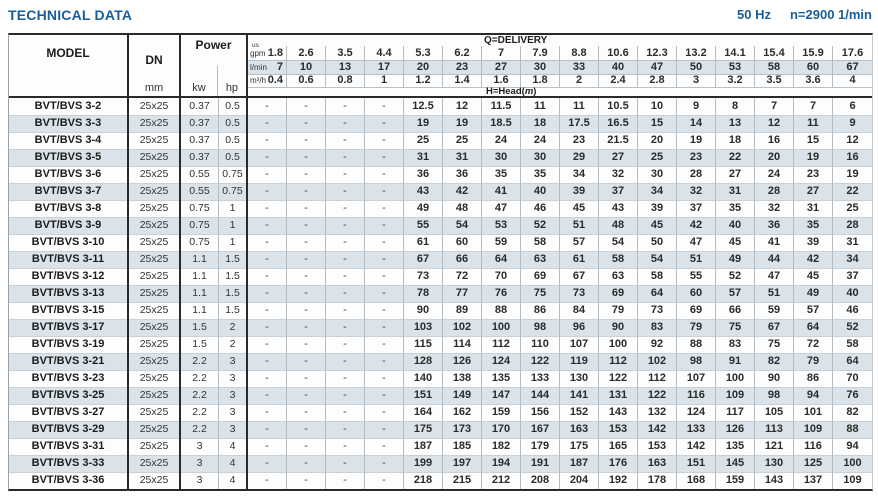  Describe the element at coordinates (233, 361) in the screenshot. I see `power-hp-cell: 3` at that location.